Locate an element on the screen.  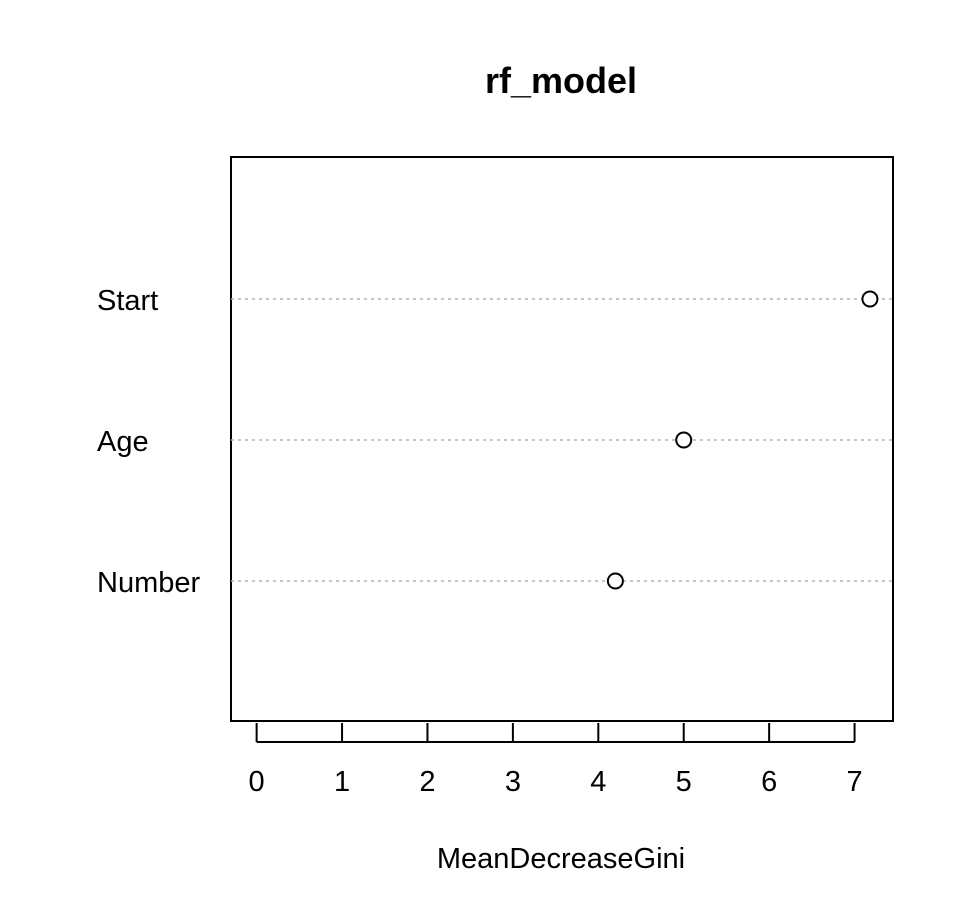
category-label-age: Age is located at coordinates (123, 442).